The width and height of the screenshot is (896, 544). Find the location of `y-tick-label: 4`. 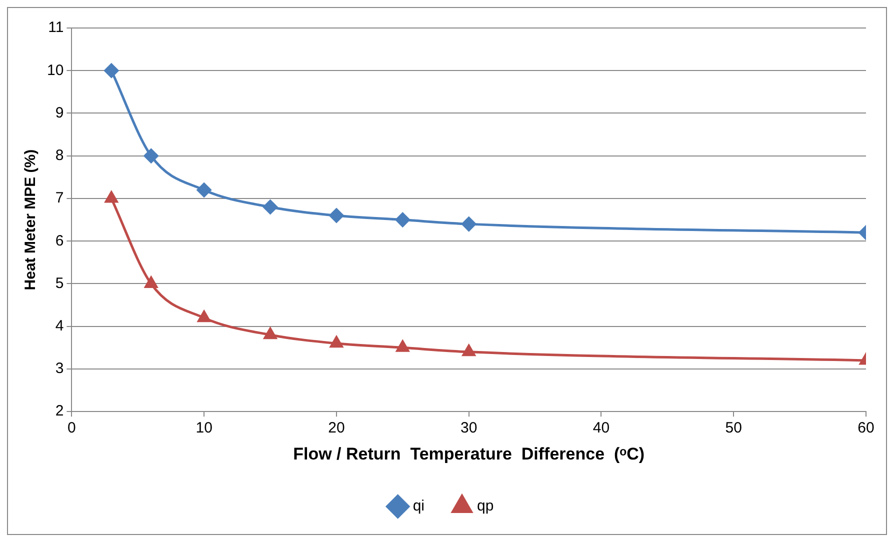

y-tick-label: 4 is located at coordinates (59, 325).